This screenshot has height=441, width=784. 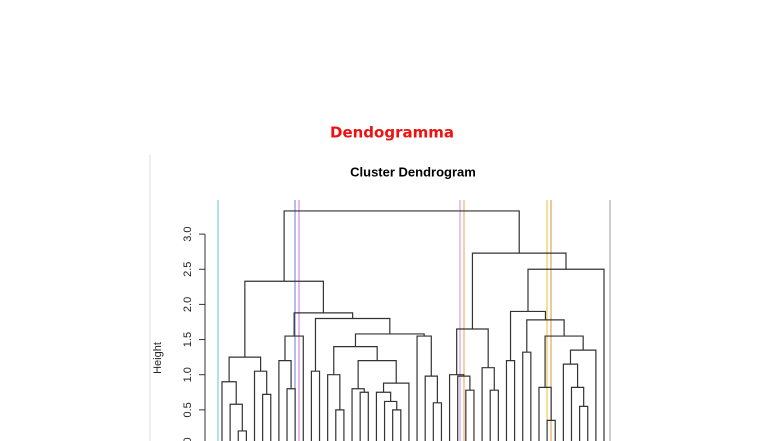 I want to click on page-title: Dendogramma, so click(x=392, y=133).